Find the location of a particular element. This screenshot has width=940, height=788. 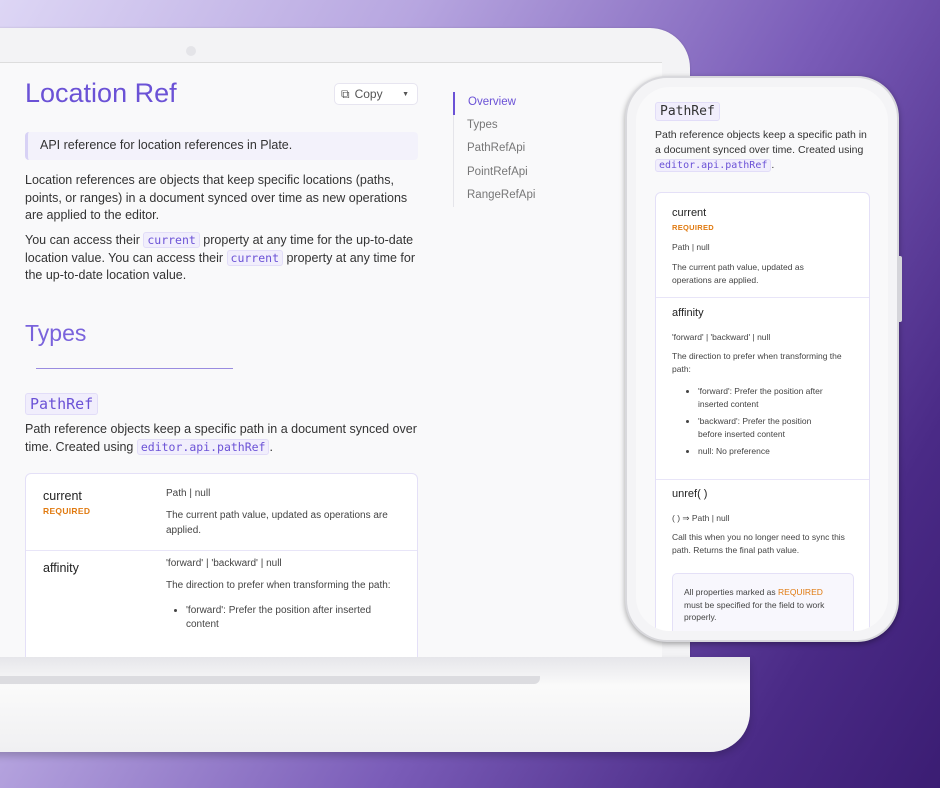

text: You can access their is located at coordinates (84, 240).